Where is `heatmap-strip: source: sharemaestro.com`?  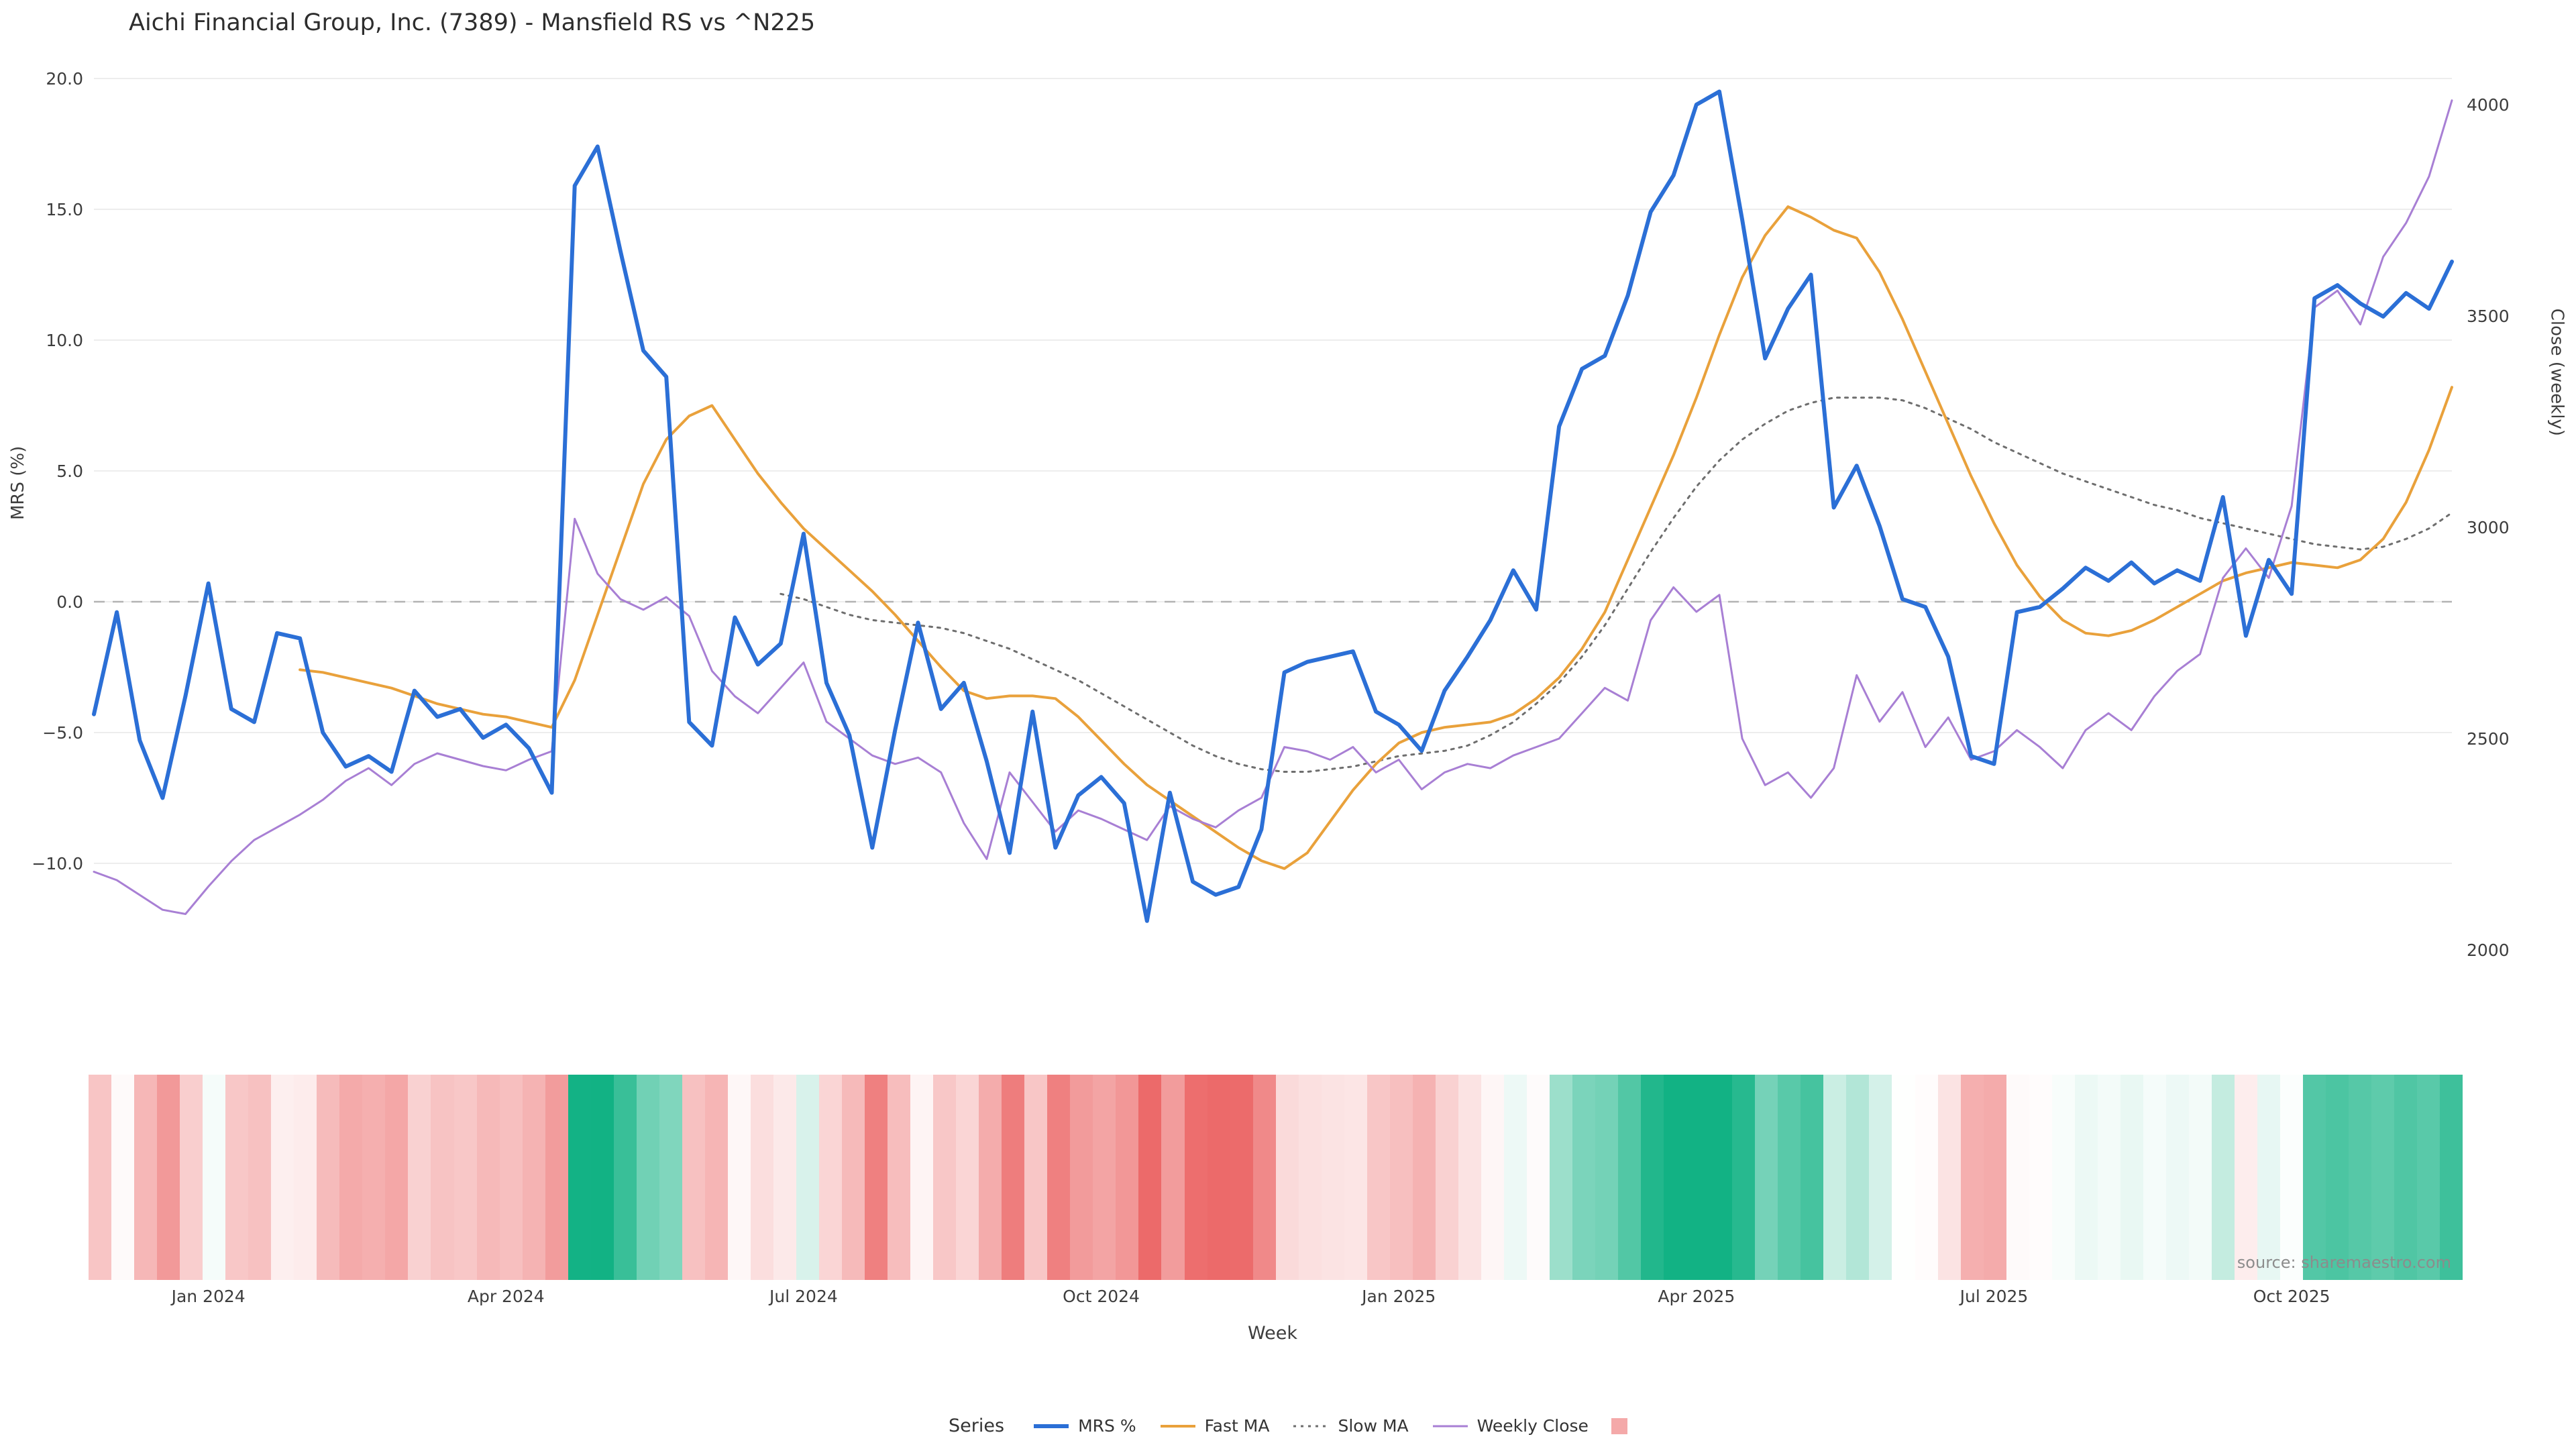 heatmap-strip: source: sharemaestro.com is located at coordinates (1276, 1177).